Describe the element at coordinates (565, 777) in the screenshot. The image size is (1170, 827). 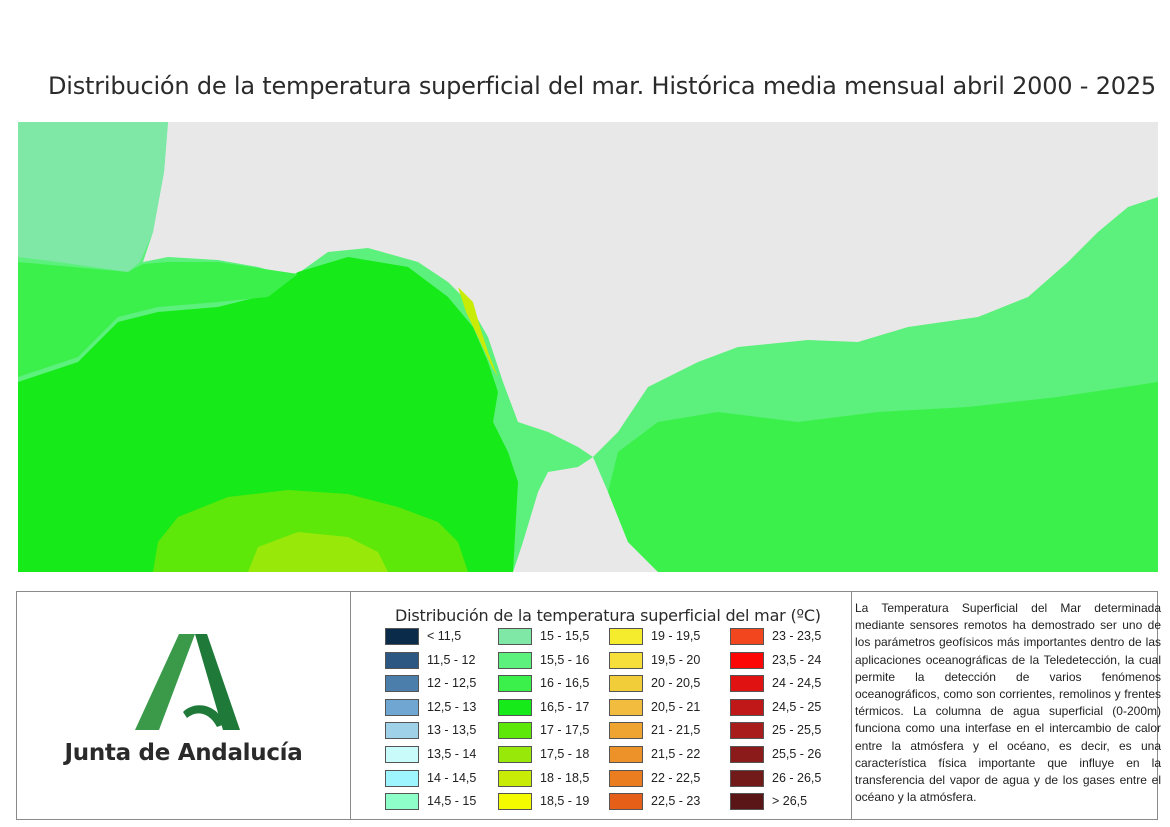
I see `legend-label: 18 - 18,5` at that location.